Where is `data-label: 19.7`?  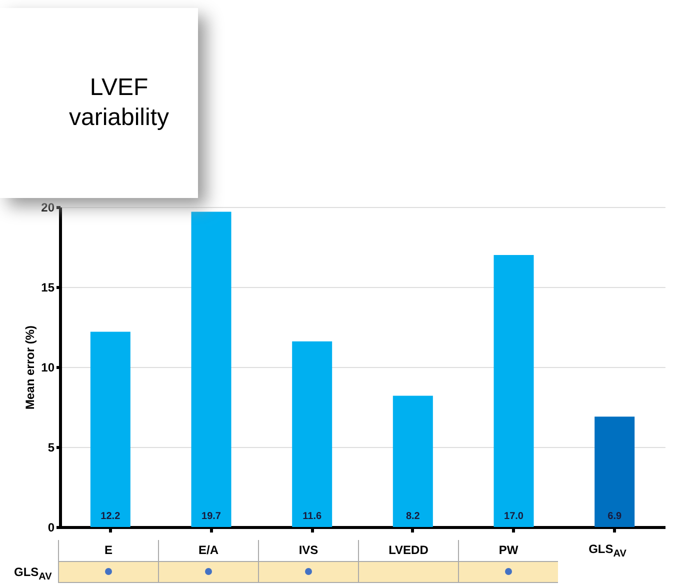
data-label: 19.7 is located at coordinates (212, 516).